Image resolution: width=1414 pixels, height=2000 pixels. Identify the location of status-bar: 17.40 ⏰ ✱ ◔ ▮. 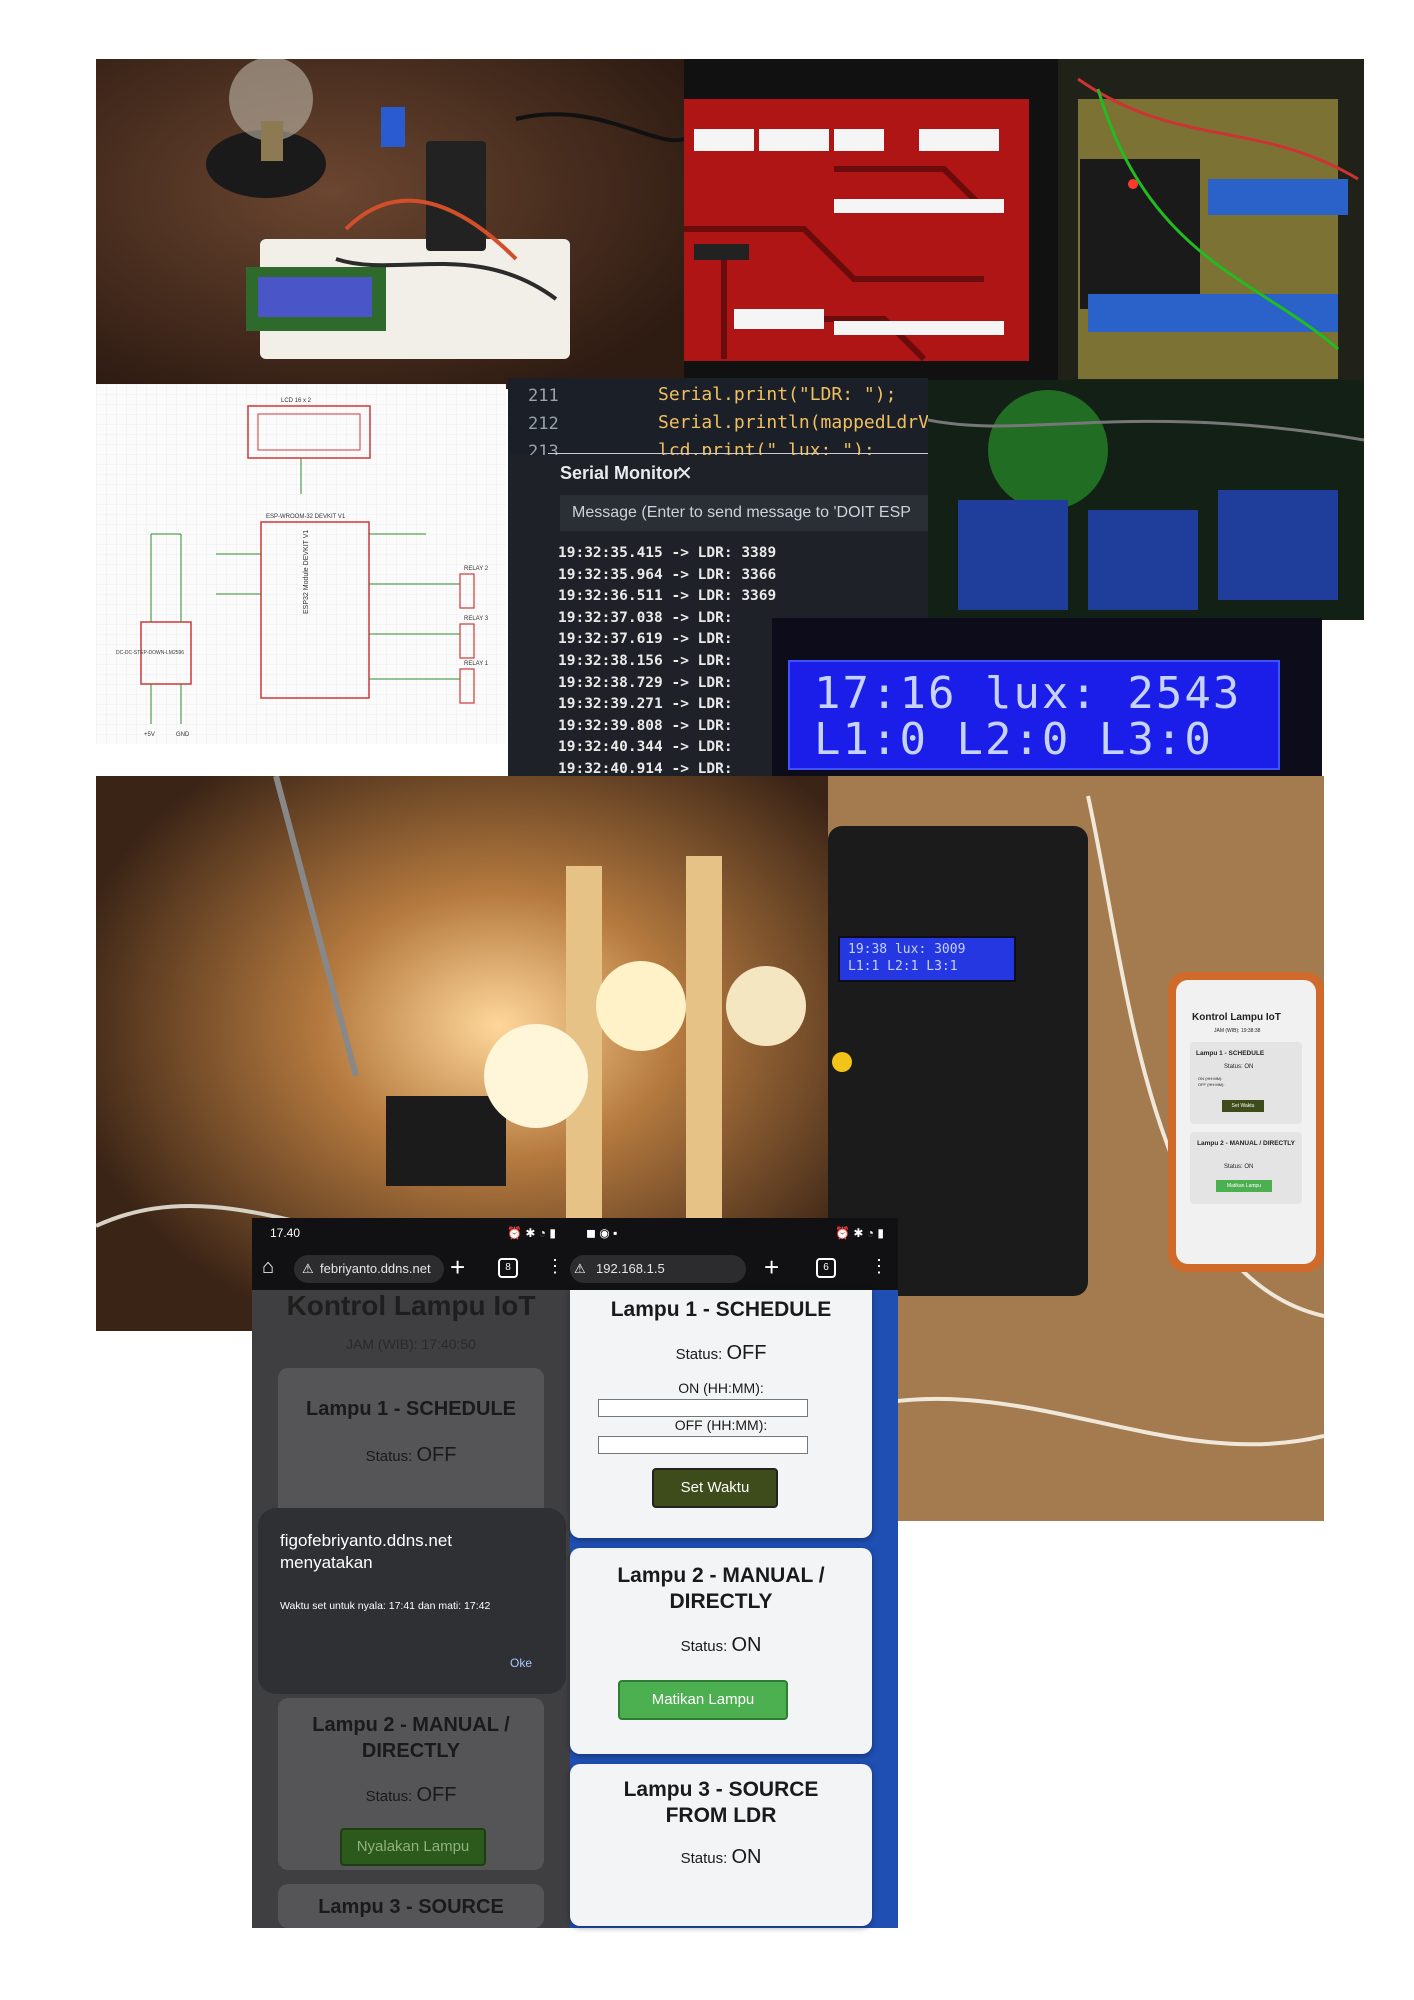
(411, 1233).